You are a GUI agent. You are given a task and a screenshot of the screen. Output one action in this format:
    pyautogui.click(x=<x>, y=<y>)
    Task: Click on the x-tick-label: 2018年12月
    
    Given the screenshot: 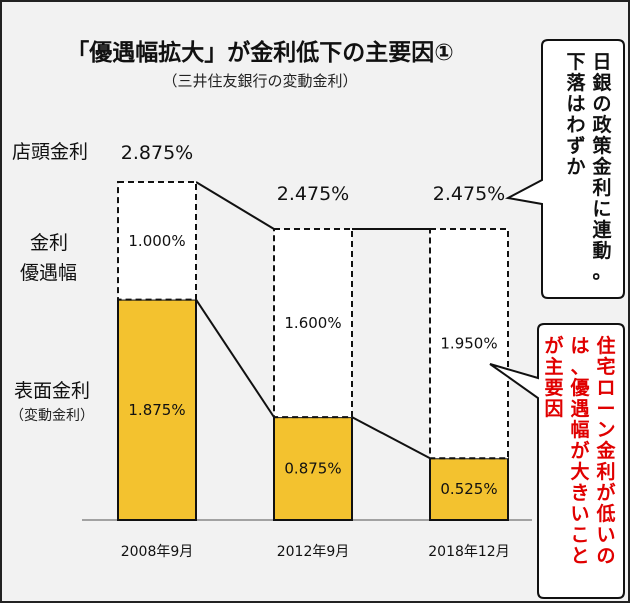 What is the action you would take?
    pyautogui.click(x=468, y=552)
    